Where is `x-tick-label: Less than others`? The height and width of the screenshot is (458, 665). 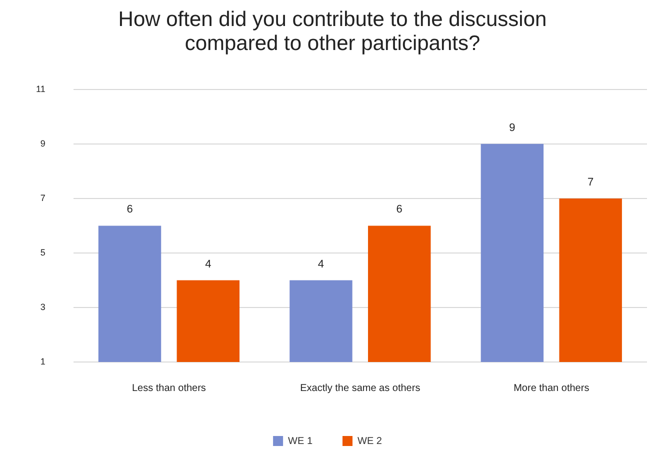
x-tick-label: Less than others is located at coordinates (169, 388).